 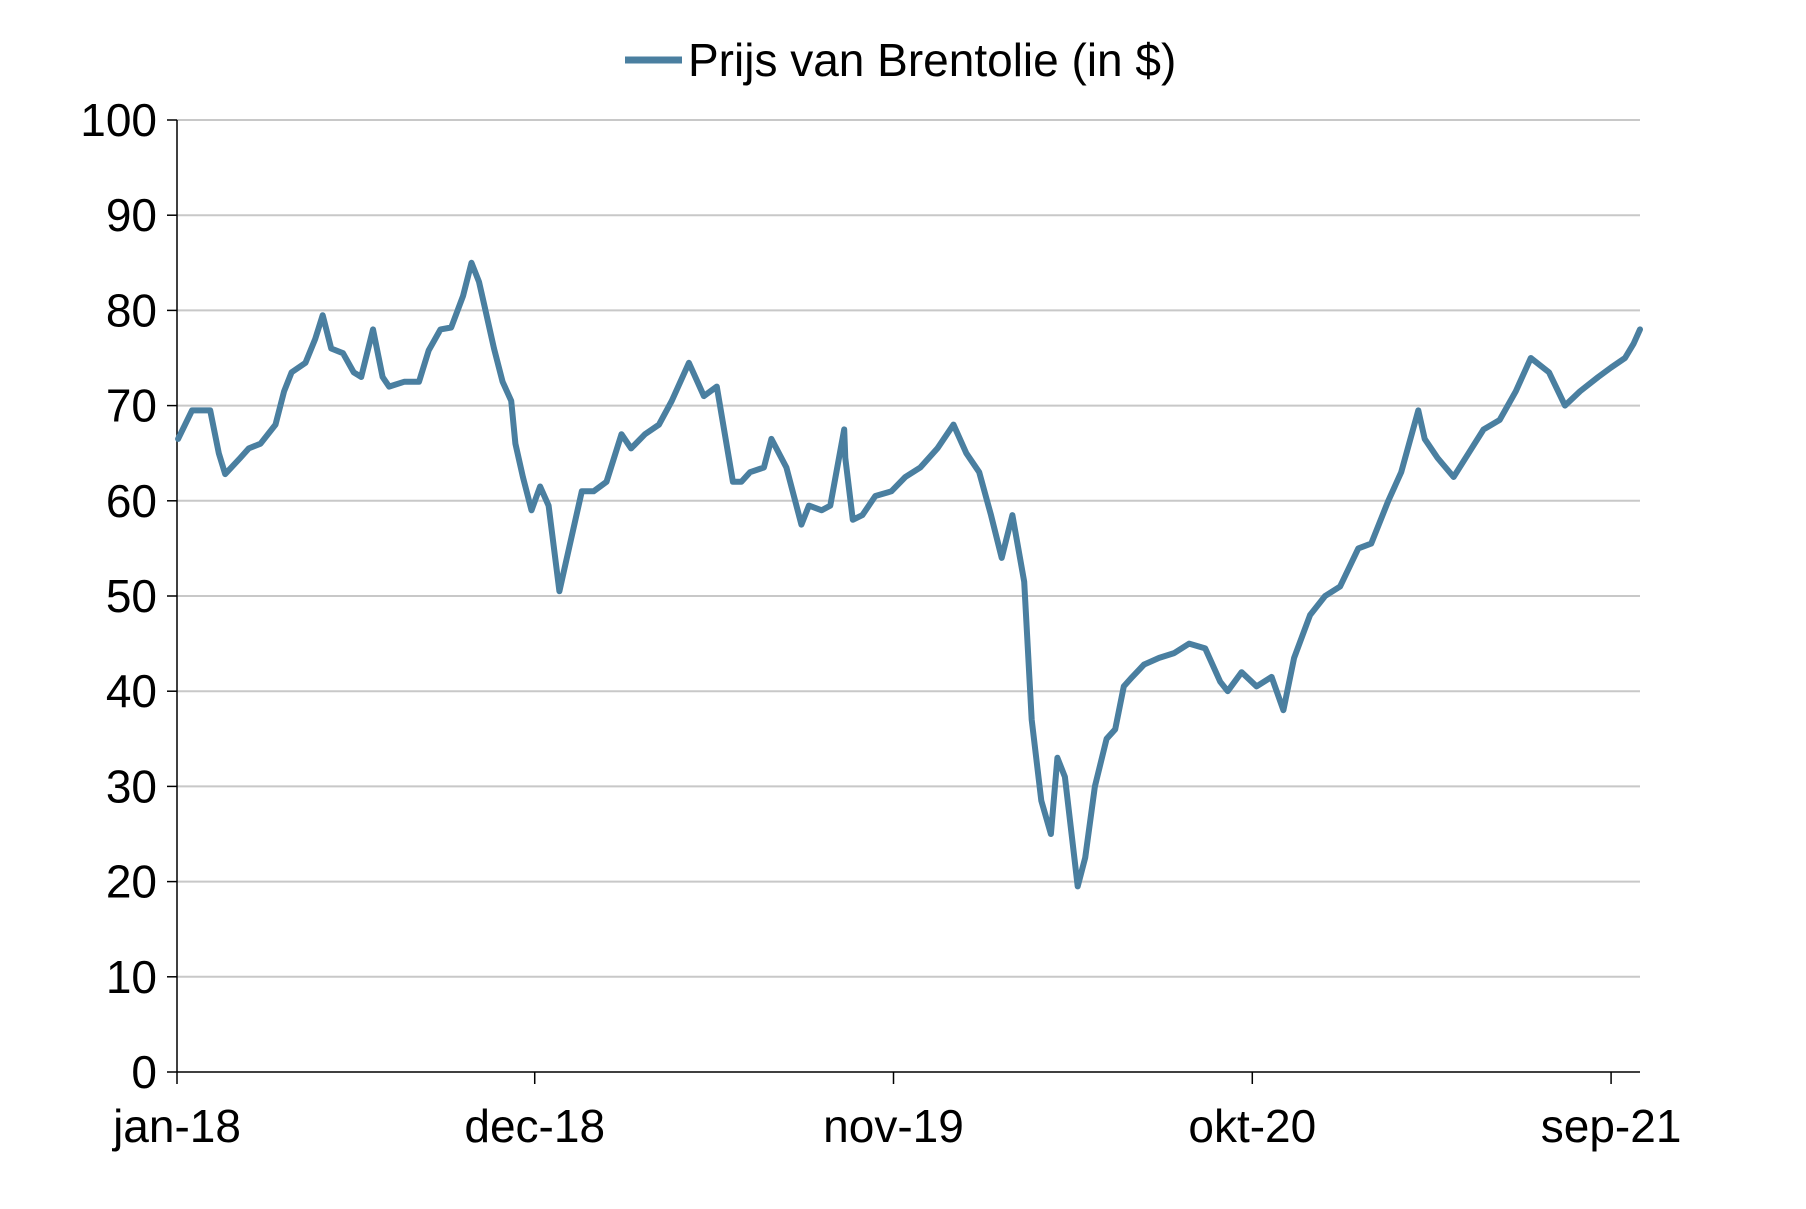 What do you see at coordinates (131, 215) in the screenshot?
I see `y-tick-label: 90` at bounding box center [131, 215].